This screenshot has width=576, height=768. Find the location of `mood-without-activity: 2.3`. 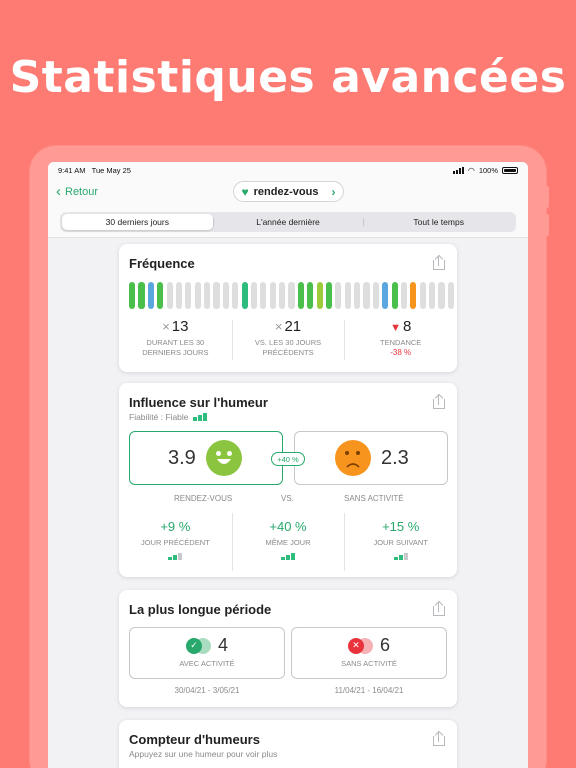

mood-without-activity: 2.3 is located at coordinates (371, 458).